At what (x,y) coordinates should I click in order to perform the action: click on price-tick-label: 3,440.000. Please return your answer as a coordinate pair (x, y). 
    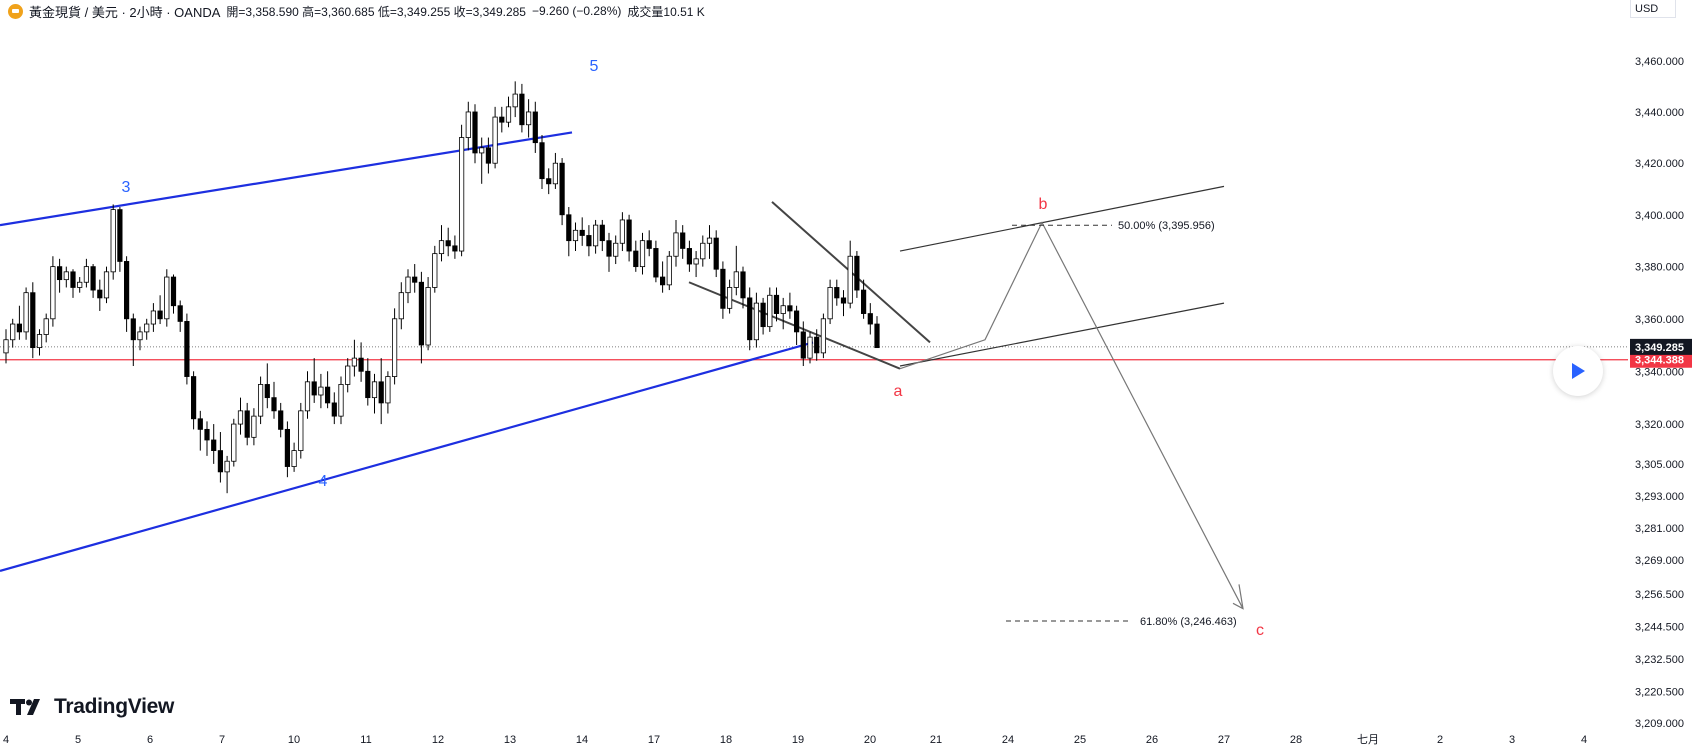
    Looking at the image, I should click on (1659, 113).